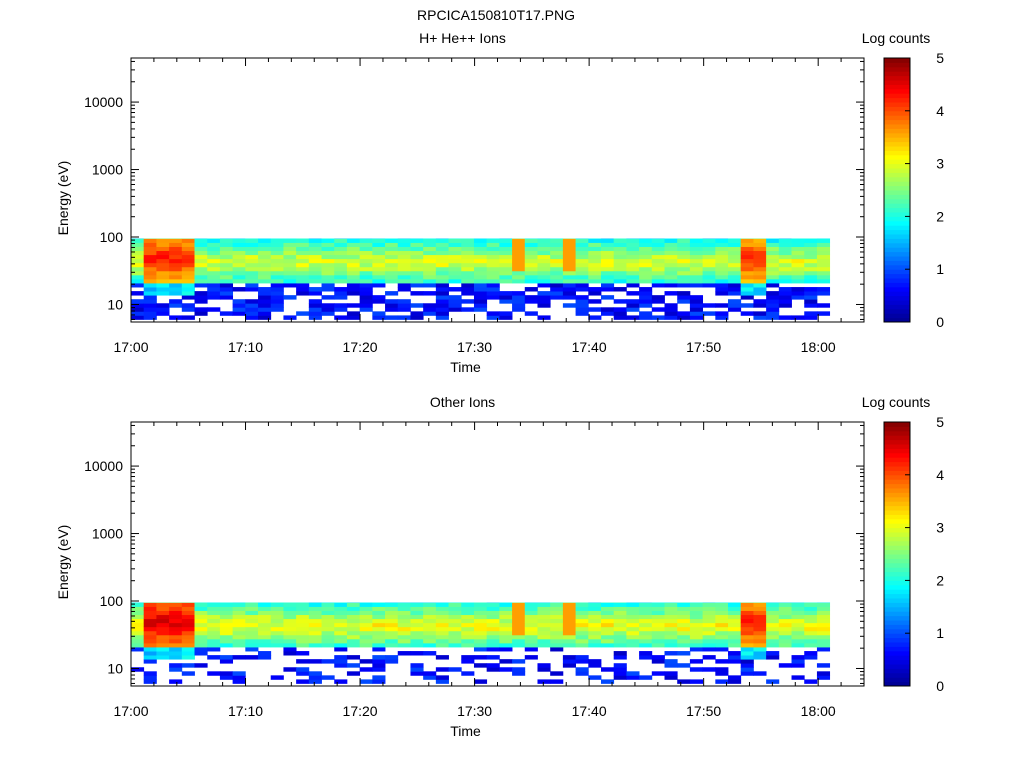 The width and height of the screenshot is (1024, 768). I want to click on colorbar-tick-label: 5, so click(940, 58).